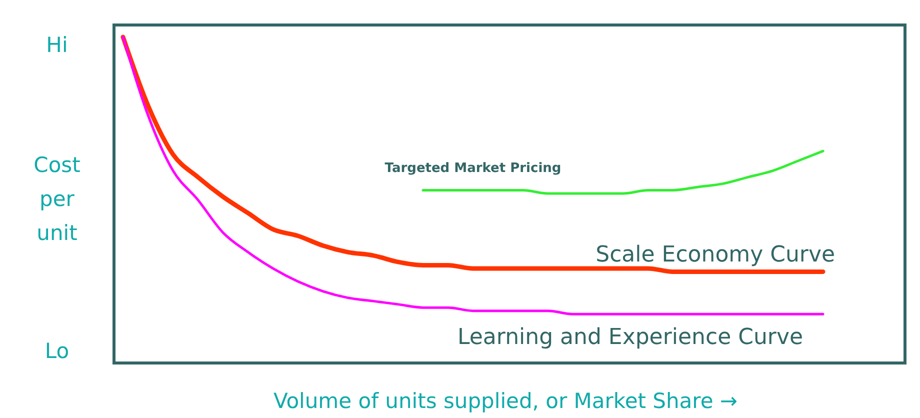  Describe the element at coordinates (57, 351) in the screenshot. I see `text: Lo` at that location.